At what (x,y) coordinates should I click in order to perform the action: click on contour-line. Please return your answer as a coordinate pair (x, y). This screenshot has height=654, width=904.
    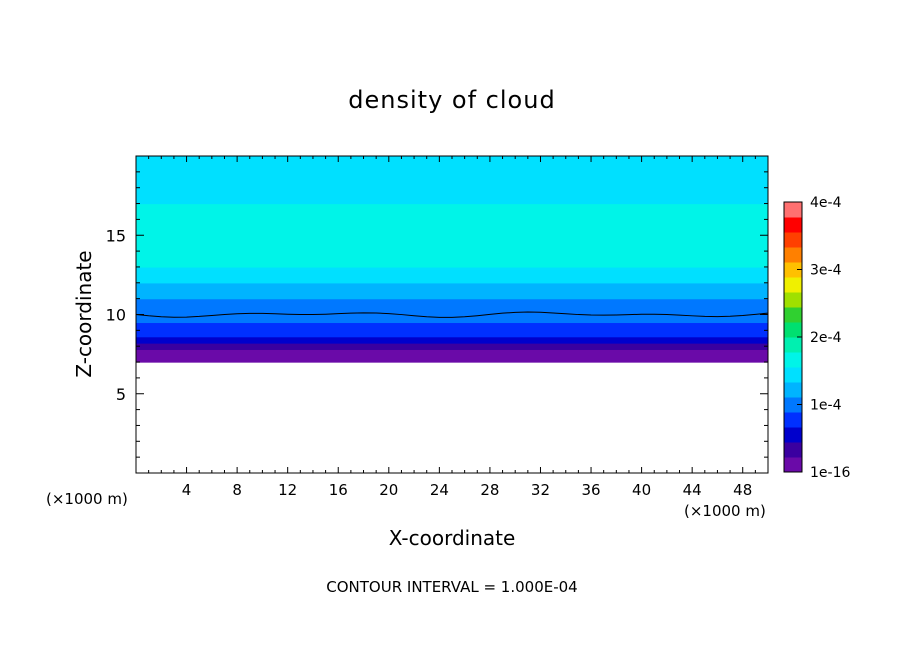
    Looking at the image, I should click on (452, 314).